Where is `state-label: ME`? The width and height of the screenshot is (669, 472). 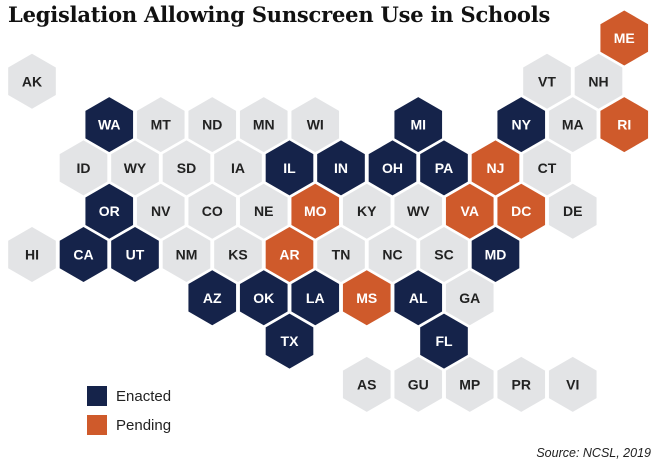 state-label: ME is located at coordinates (624, 38).